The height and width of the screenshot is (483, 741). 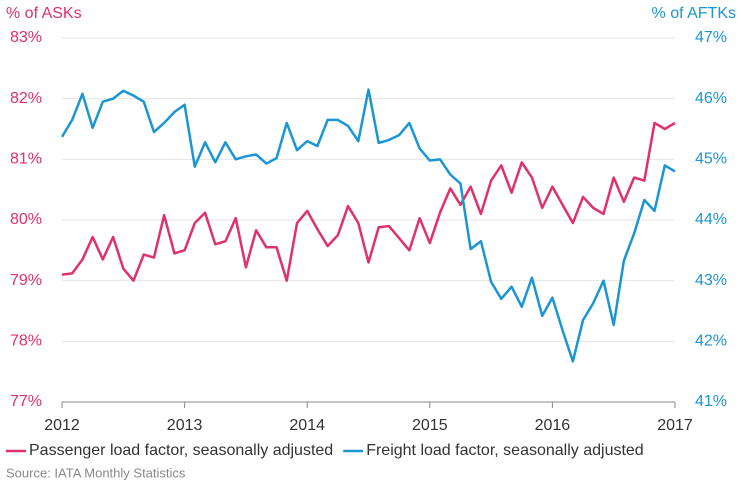 I want to click on y2-tick-label: 41%, so click(x=711, y=401).